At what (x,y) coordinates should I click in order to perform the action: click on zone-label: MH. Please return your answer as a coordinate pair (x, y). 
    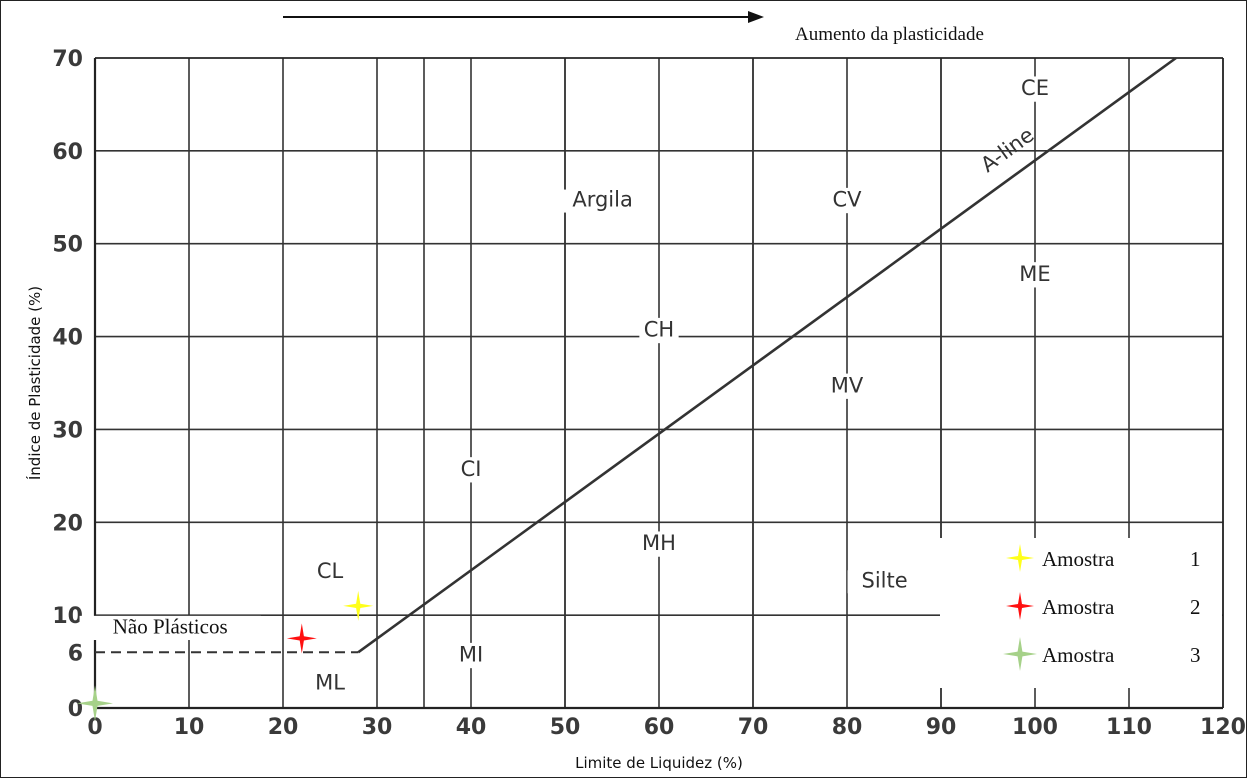
    Looking at the image, I should click on (659, 543).